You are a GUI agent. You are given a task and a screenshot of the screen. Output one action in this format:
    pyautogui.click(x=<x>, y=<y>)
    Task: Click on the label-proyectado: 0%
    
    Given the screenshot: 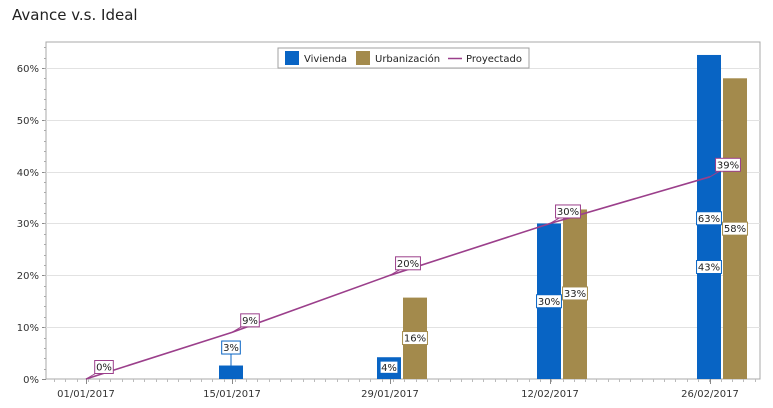 What is the action you would take?
    pyautogui.click(x=104, y=367)
    